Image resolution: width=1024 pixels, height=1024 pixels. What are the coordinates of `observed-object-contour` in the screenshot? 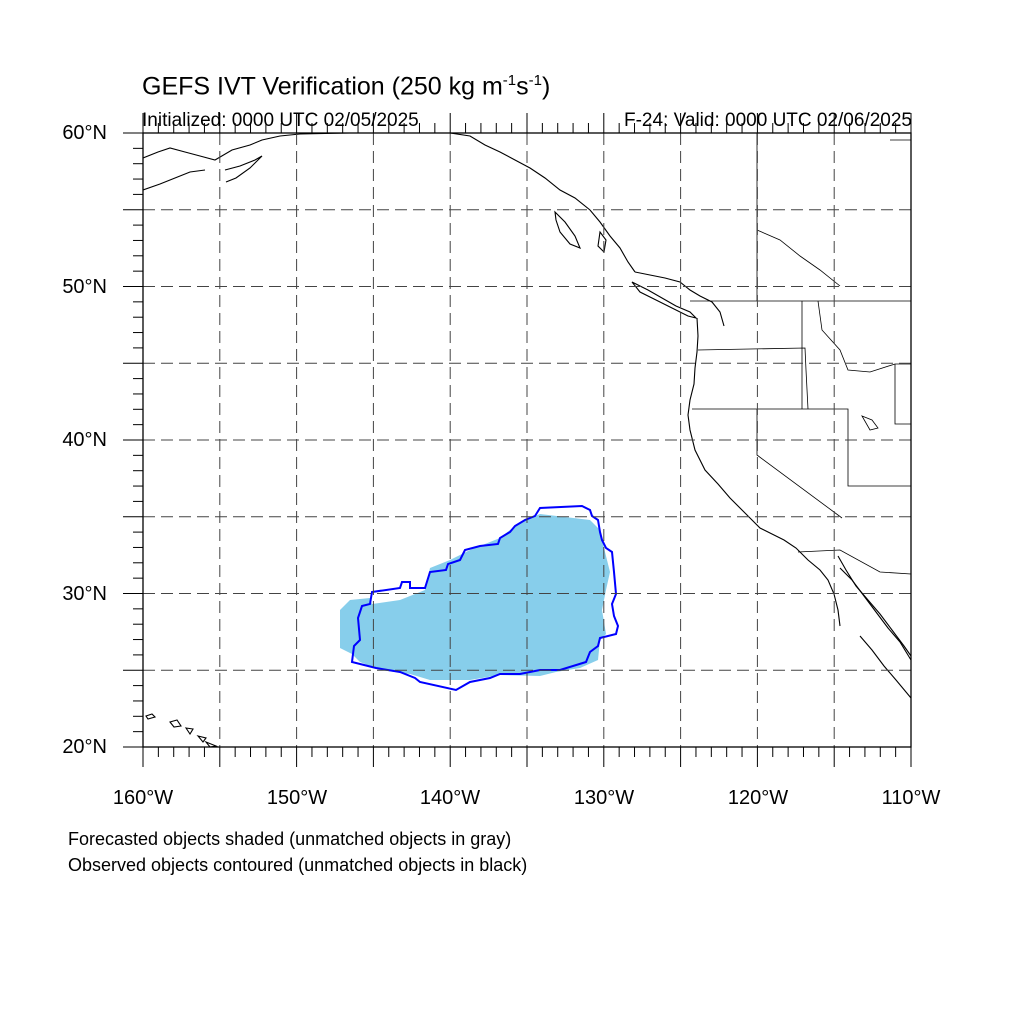 It's located at (485, 598).